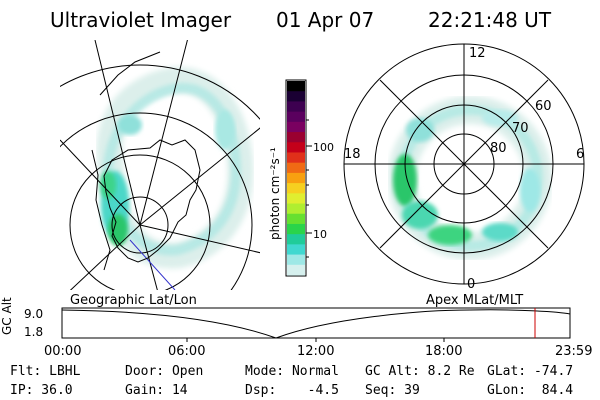  I want to click on info-gain: Gain: 14, so click(156, 390).